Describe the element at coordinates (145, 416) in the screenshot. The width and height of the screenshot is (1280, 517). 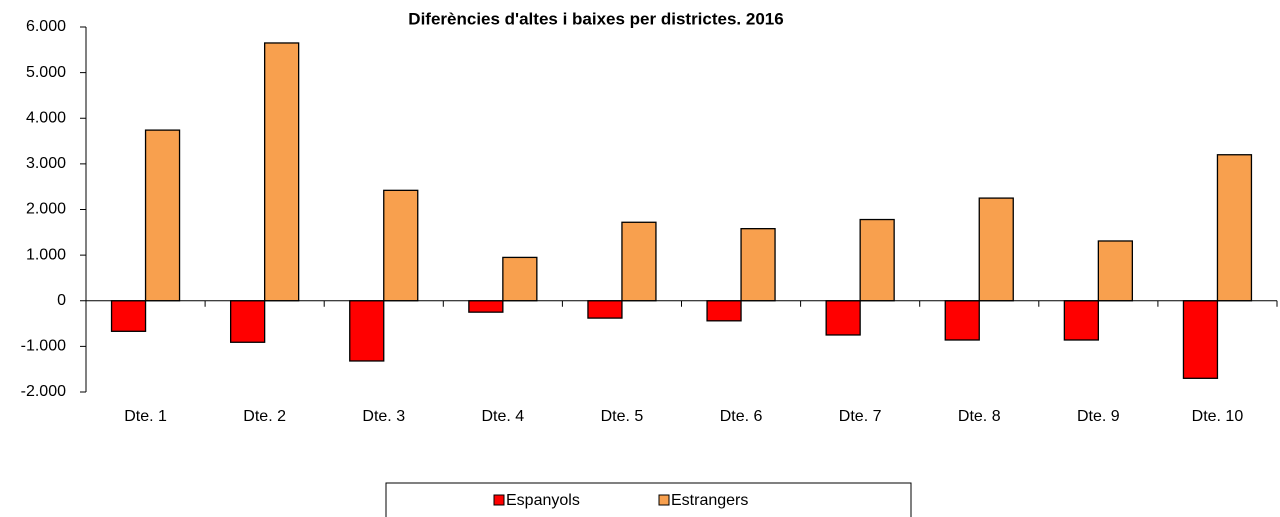
I see `x-tick-label: Dte. 1` at that location.